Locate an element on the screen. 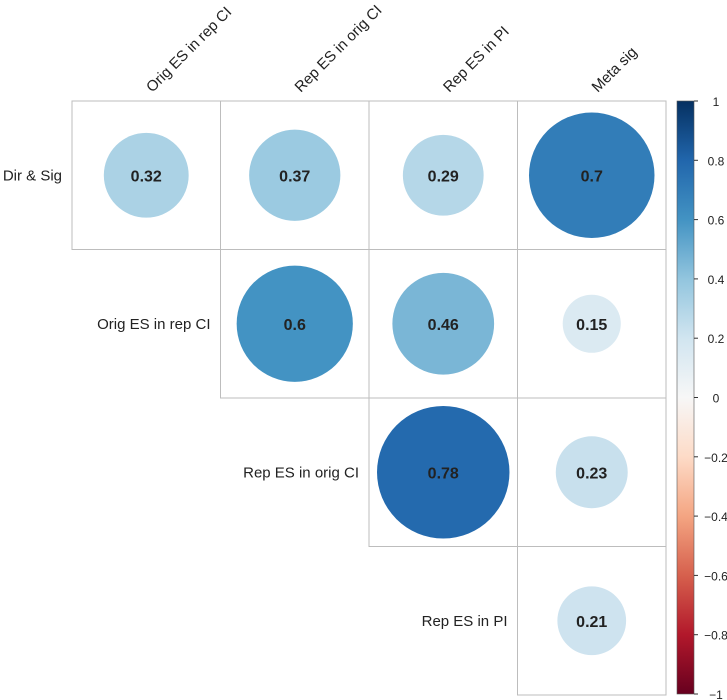 This screenshot has height=700, width=727. value-label-dir-and-sig--rep-es-in-pi: 0.29 is located at coordinates (443, 176).